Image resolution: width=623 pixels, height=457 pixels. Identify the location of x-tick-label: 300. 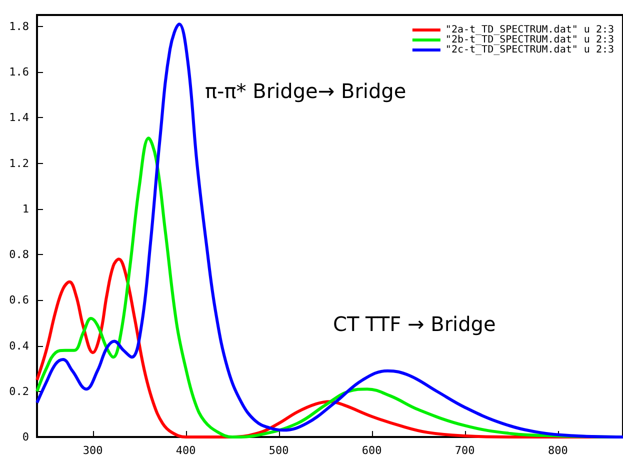
(92, 450).